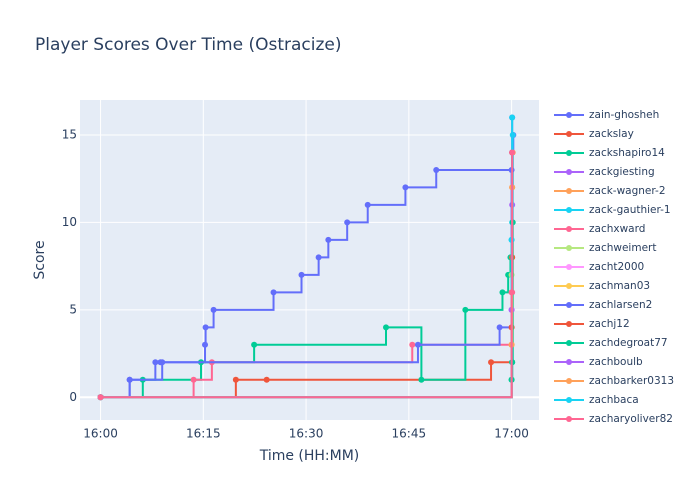 The image size is (700, 504). Describe the element at coordinates (40, 259) in the screenshot. I see `y-axis-label: Score` at that location.